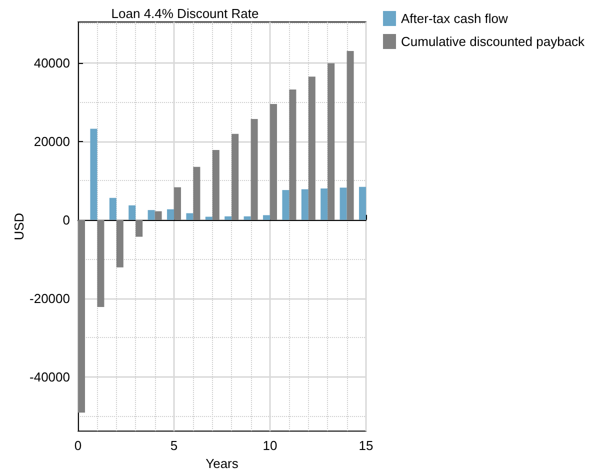 Image resolution: width=602 pixels, height=475 pixels. I want to click on x-tick-label: 0, so click(78, 446).